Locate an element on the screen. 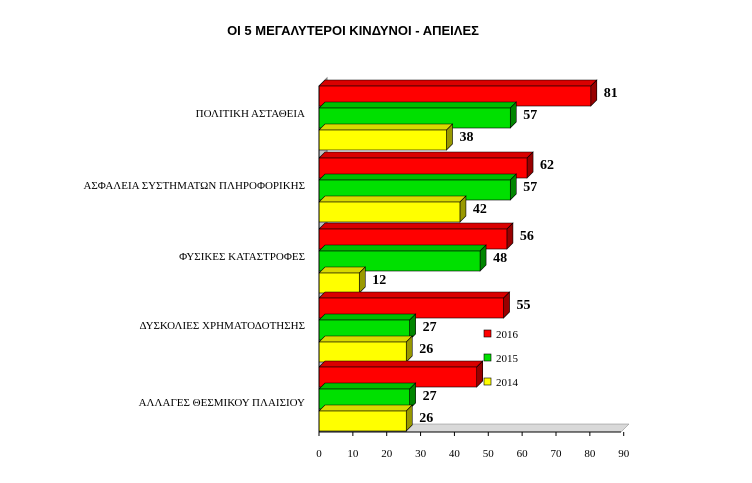 The width and height of the screenshot is (752, 483). data-label-2014-5: 26 is located at coordinates (426, 418).